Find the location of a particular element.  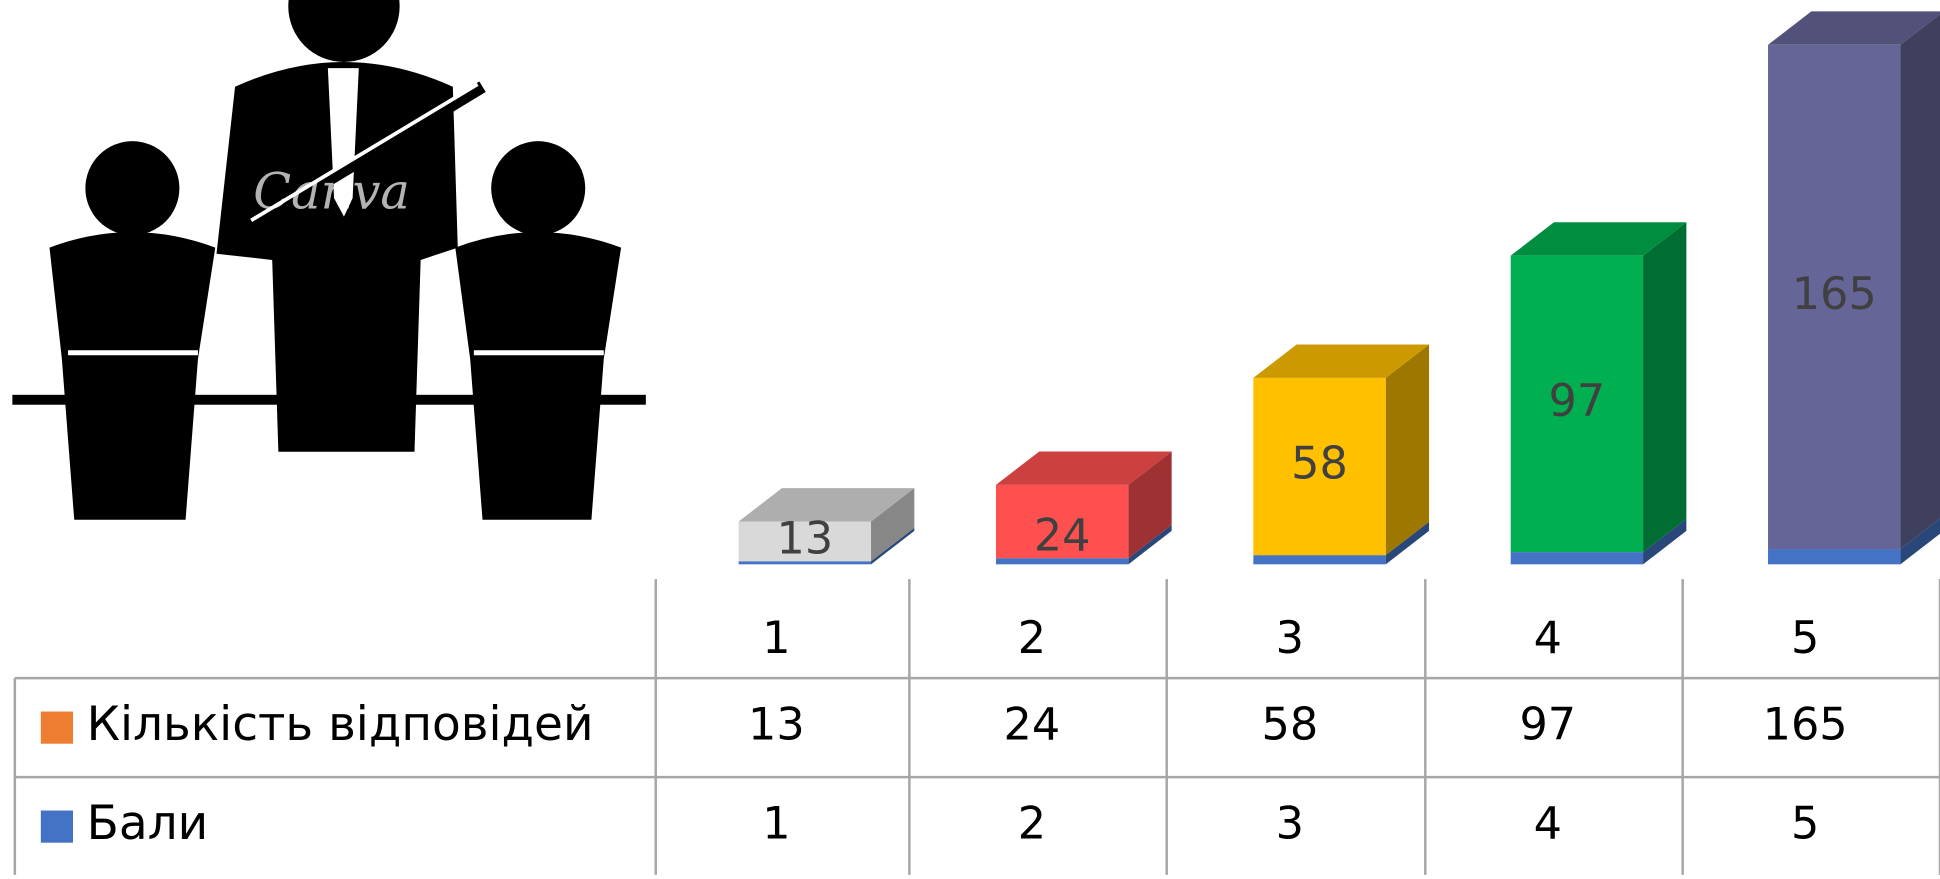

pointer is located at coordinates (365, 158).